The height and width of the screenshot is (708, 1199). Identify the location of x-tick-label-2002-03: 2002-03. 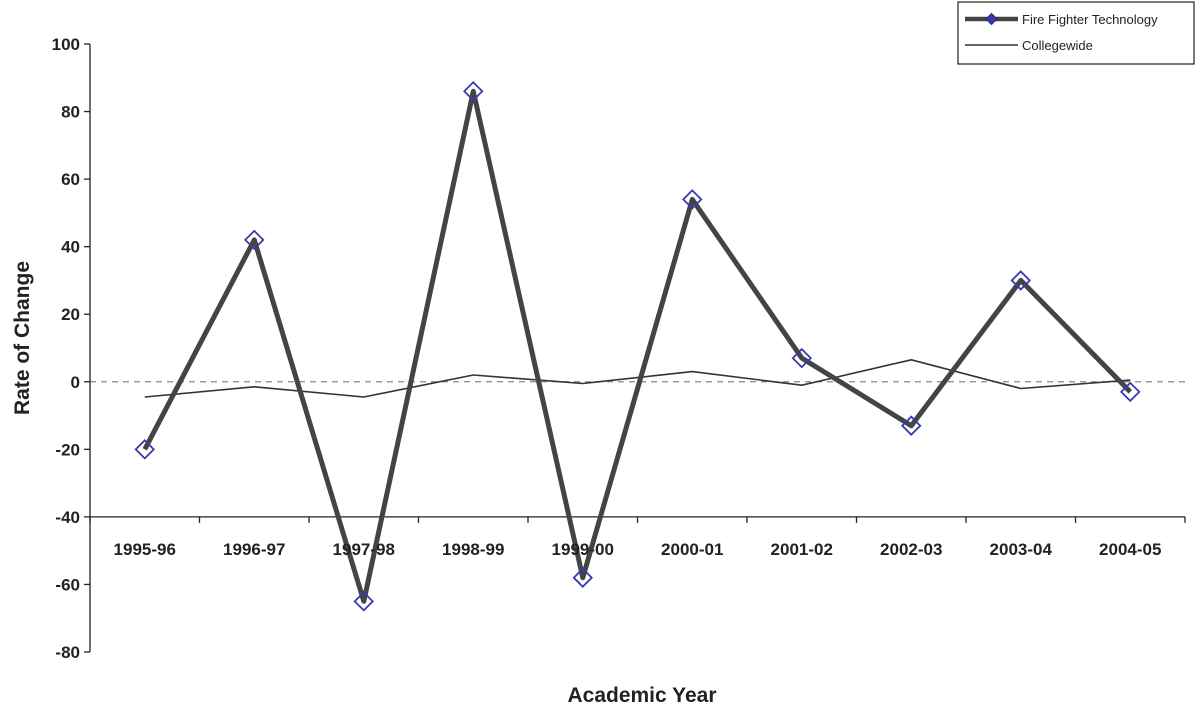
(911, 549).